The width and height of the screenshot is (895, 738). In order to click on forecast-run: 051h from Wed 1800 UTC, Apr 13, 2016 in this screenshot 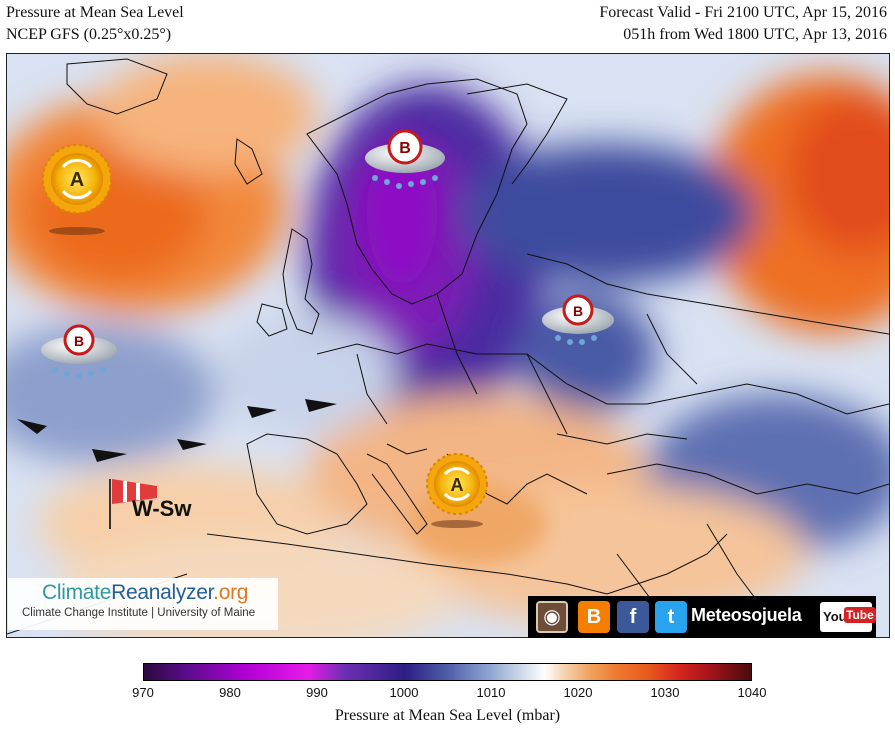, I will do `click(755, 34)`.